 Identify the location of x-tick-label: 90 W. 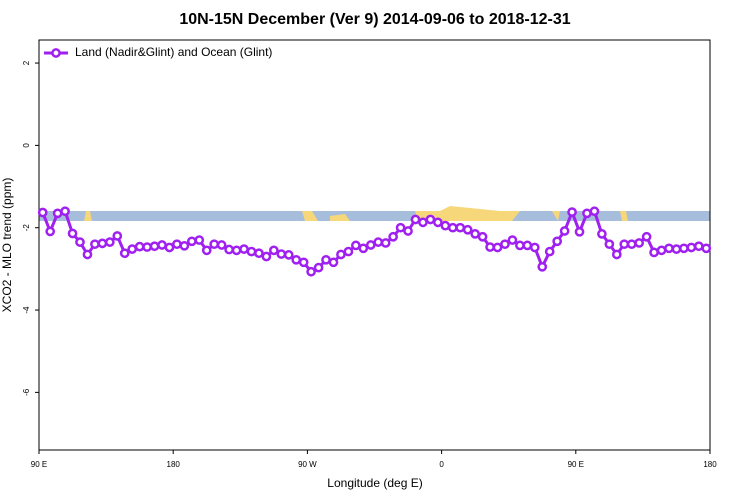
(307, 464).